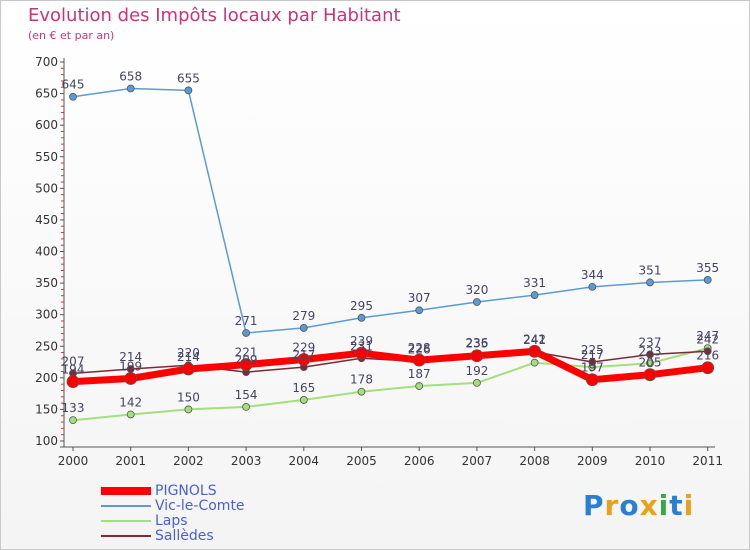  I want to click on data-label: 207, so click(73, 361).